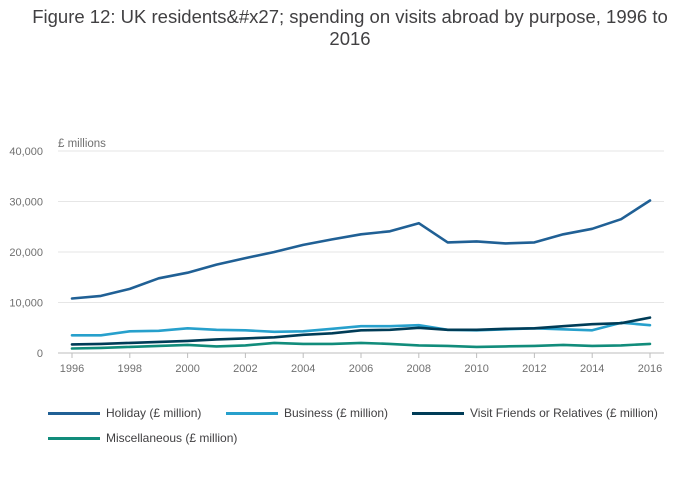 The height and width of the screenshot is (502, 700). I want to click on legend-item-holiday: Holiday (£ million), so click(124, 413).